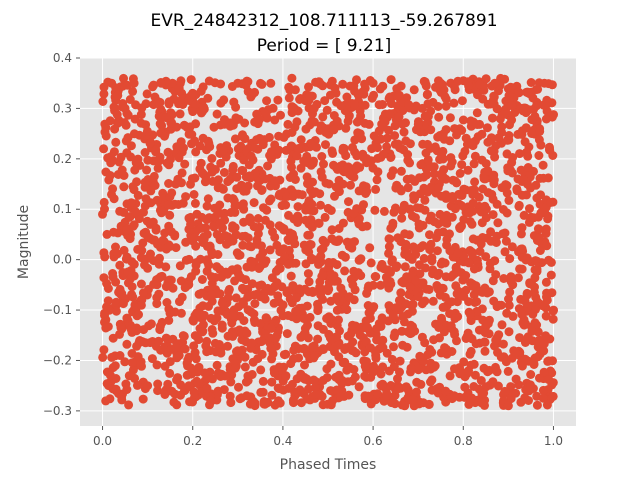 The height and width of the screenshot is (480, 640). I want to click on y-axis-label: Magnitude, so click(24, 242).